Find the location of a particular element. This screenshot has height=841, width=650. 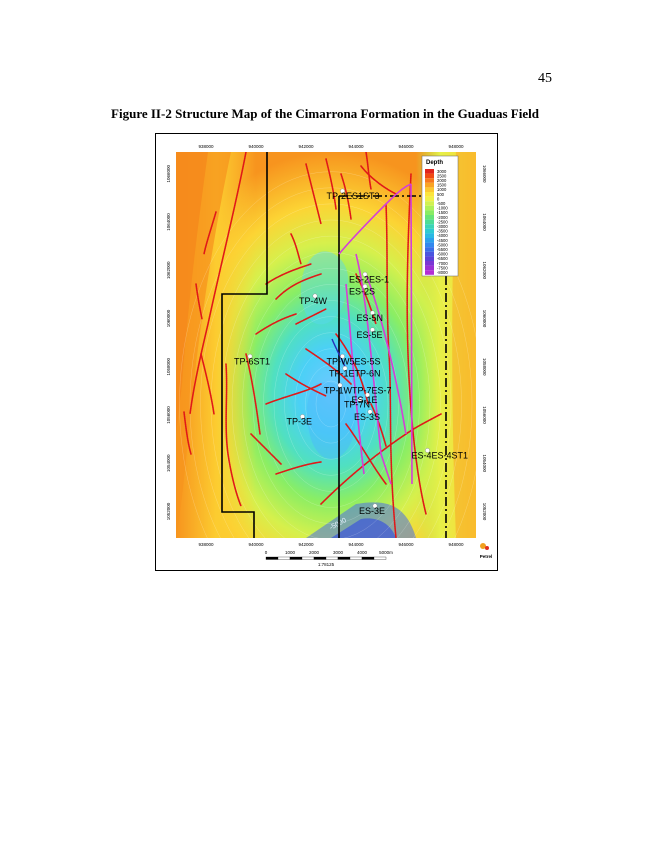

y-tick-label-left: 1064000 is located at coordinates (168, 222).